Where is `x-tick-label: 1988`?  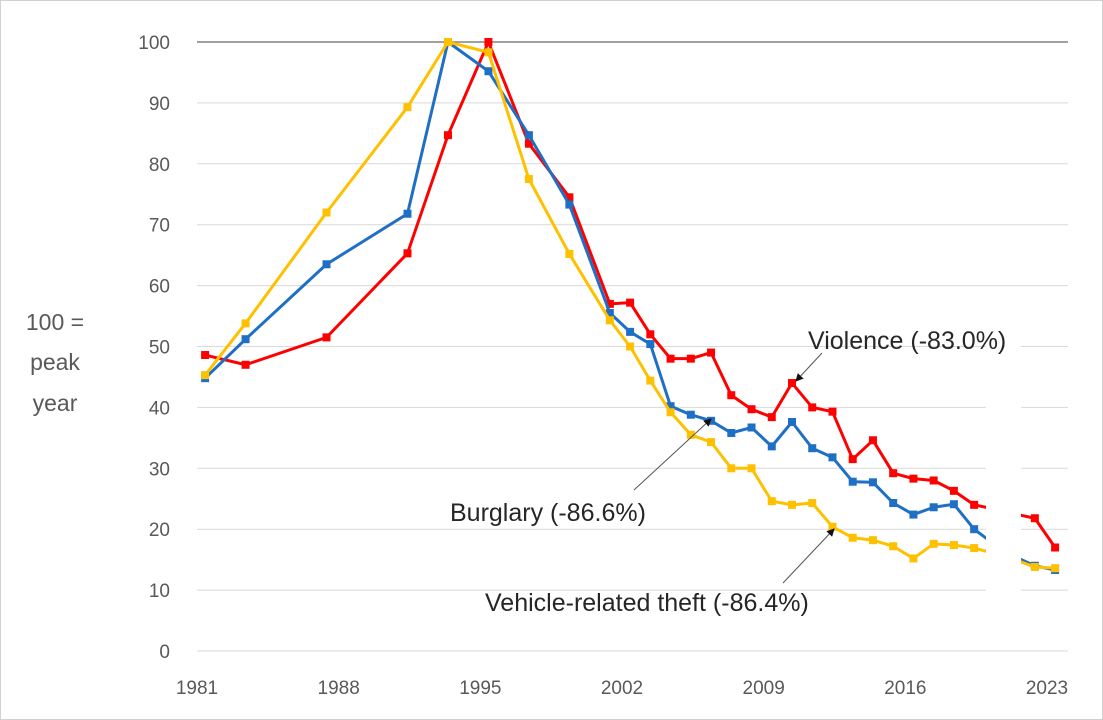 x-tick-label: 1988 is located at coordinates (339, 688).